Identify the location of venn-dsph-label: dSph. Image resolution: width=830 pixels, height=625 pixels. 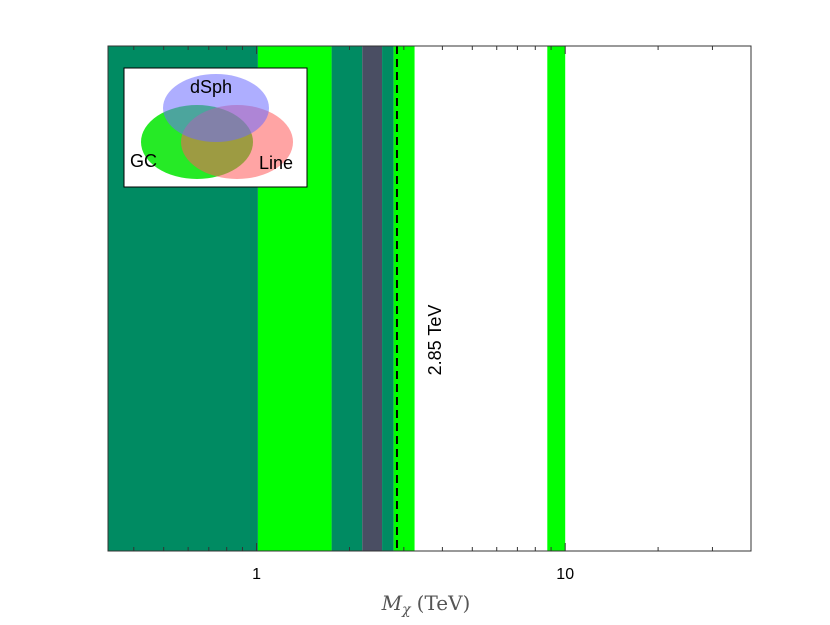
(211, 87).